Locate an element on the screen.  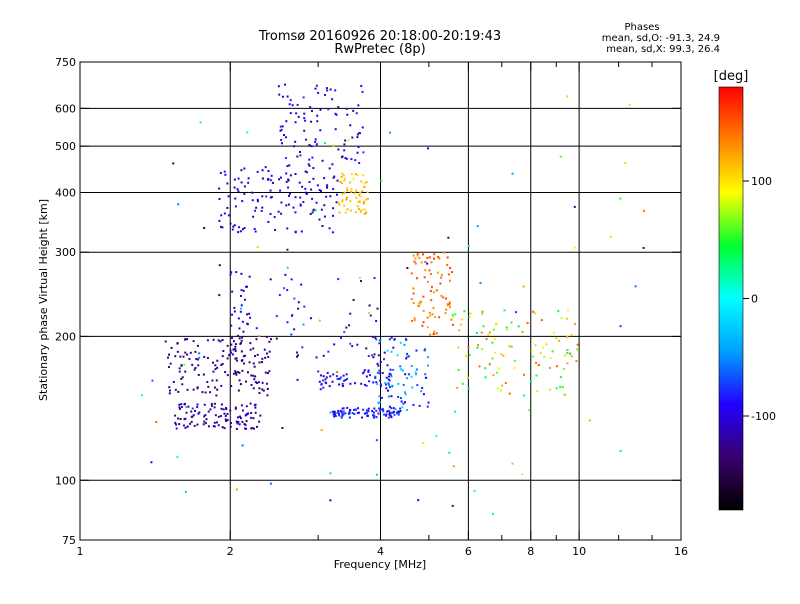
x-tick-label: 2 is located at coordinates (230, 551).